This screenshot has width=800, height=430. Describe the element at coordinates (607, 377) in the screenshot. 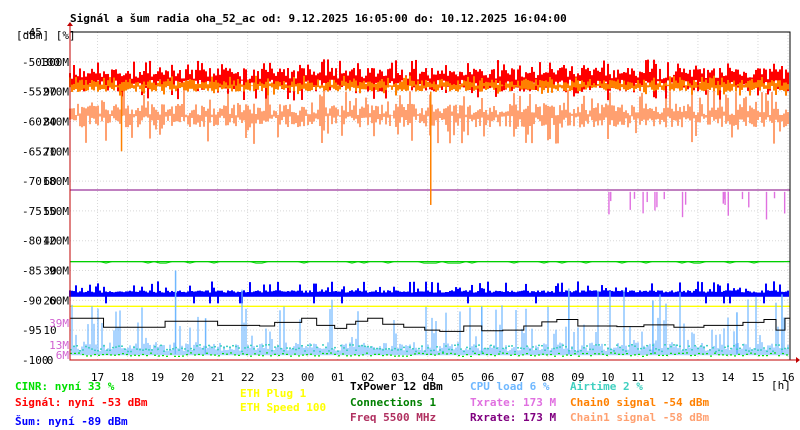

I see `x-tick-label: 10` at that location.